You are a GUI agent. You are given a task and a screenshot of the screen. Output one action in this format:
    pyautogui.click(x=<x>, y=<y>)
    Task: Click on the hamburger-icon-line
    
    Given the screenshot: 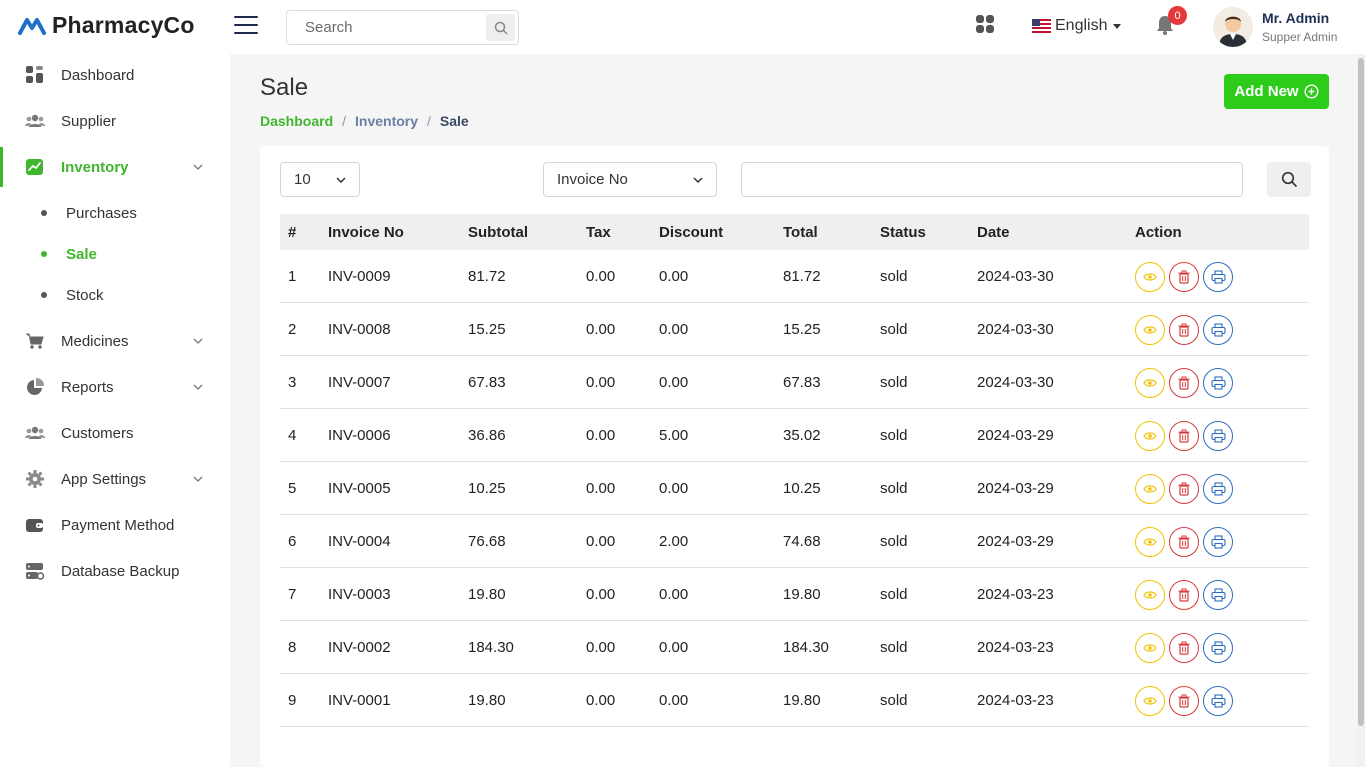 What is the action you would take?
    pyautogui.click(x=246, y=25)
    